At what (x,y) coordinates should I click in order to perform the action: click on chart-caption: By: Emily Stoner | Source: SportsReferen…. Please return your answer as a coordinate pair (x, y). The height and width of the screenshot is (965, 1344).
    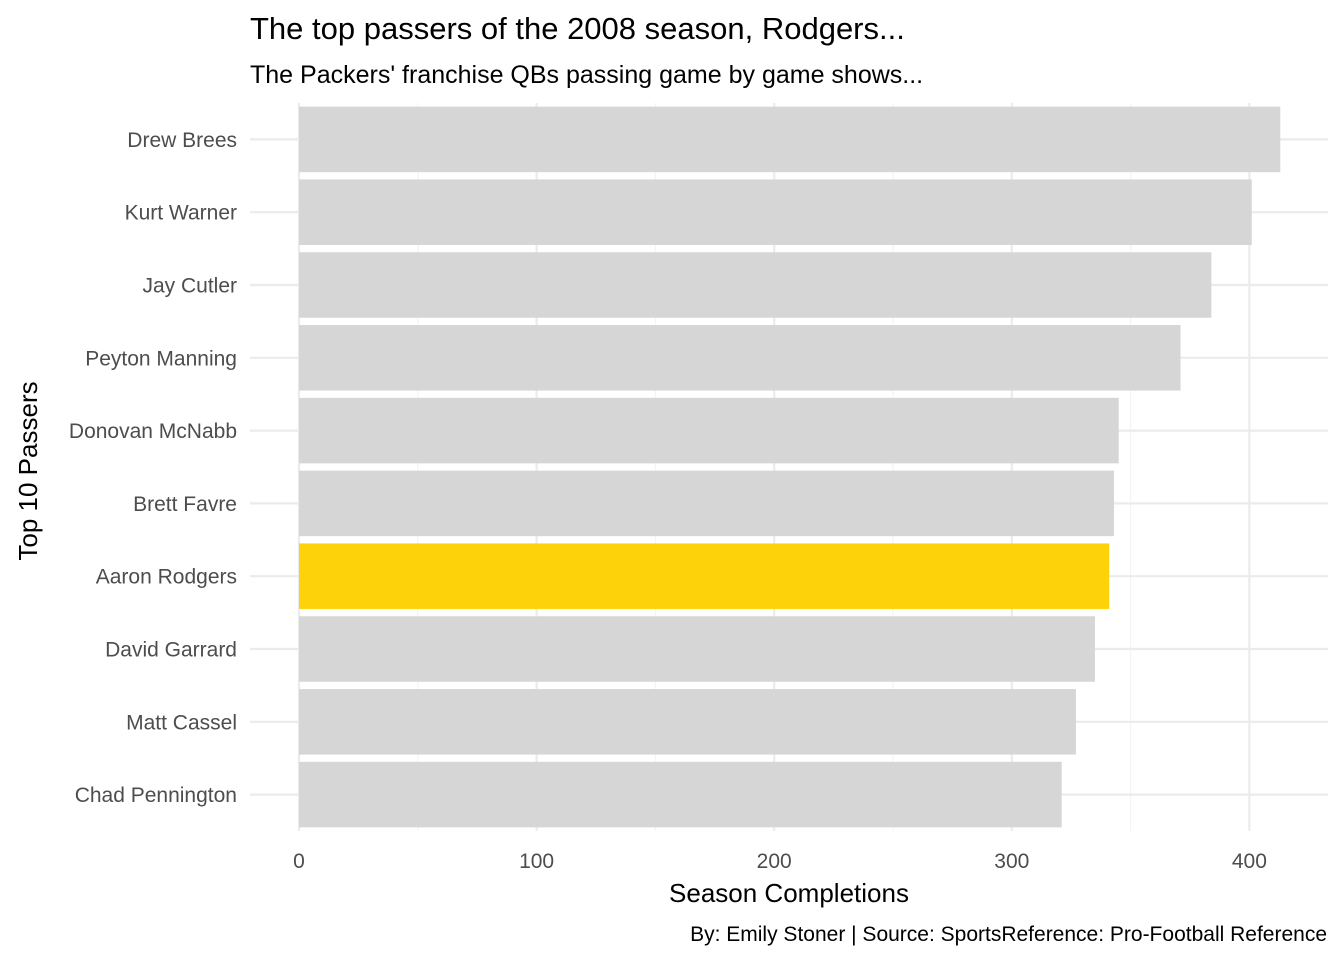
    Looking at the image, I should click on (1008, 934).